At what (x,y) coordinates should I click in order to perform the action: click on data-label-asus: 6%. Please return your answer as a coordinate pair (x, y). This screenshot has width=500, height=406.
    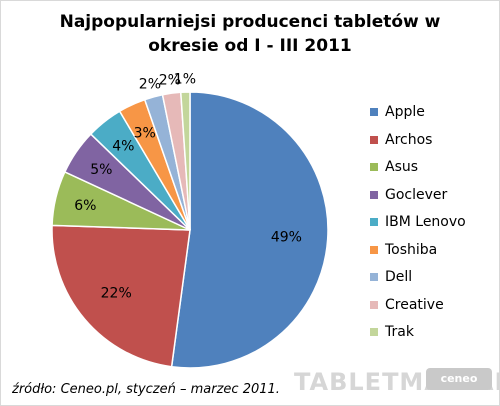
    Looking at the image, I should click on (85, 206).